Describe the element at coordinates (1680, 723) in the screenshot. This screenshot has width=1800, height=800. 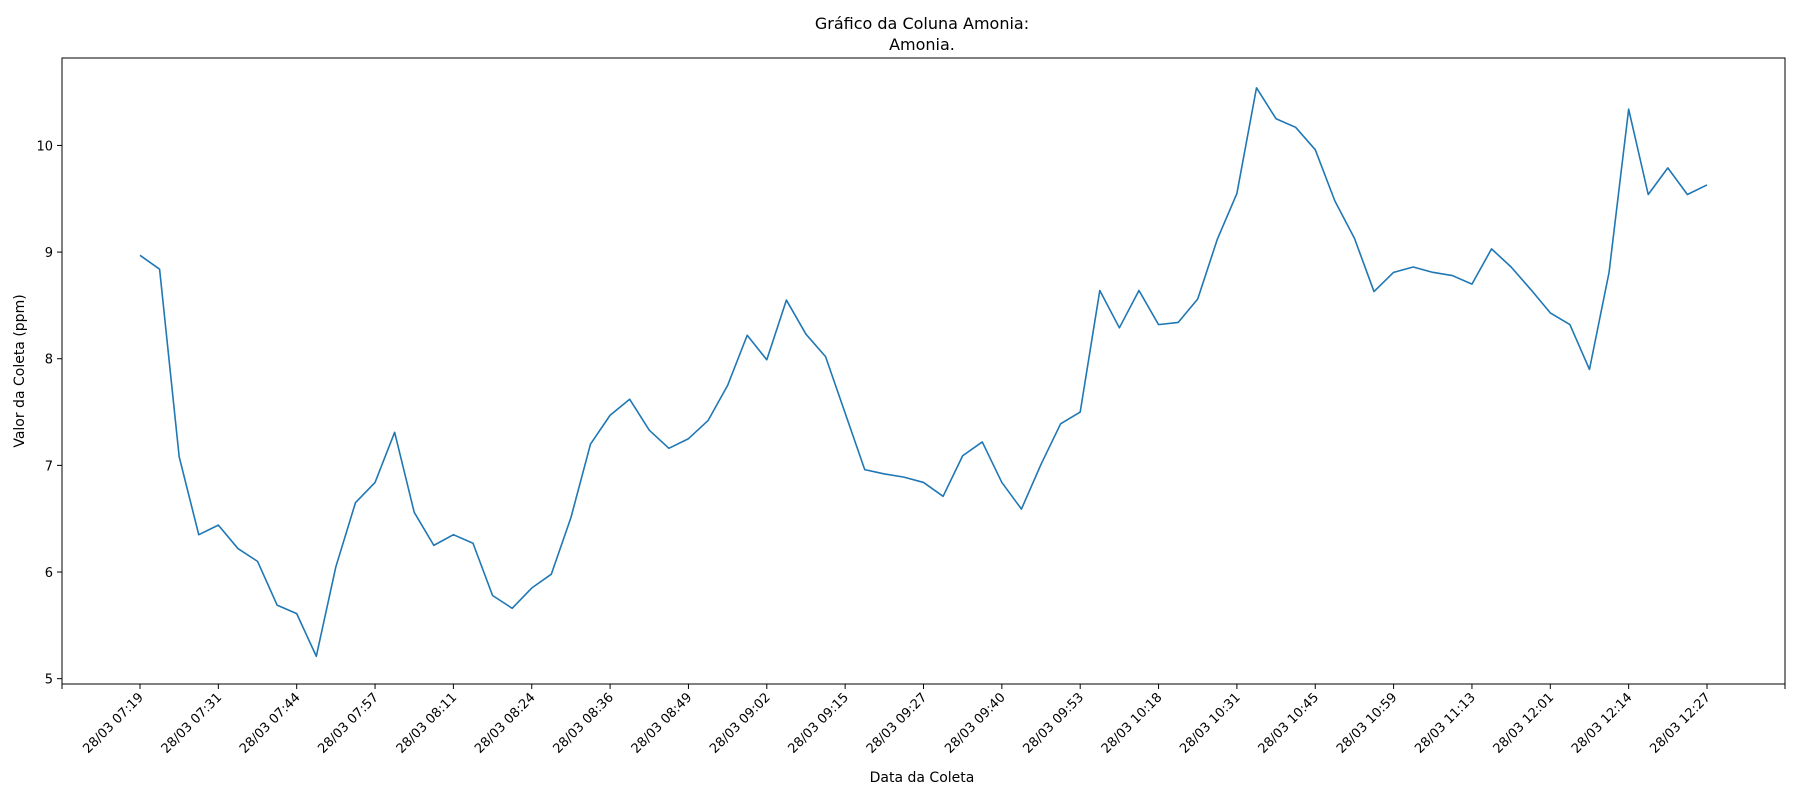
I see `x-tick-label: 28/03 12:27` at that location.